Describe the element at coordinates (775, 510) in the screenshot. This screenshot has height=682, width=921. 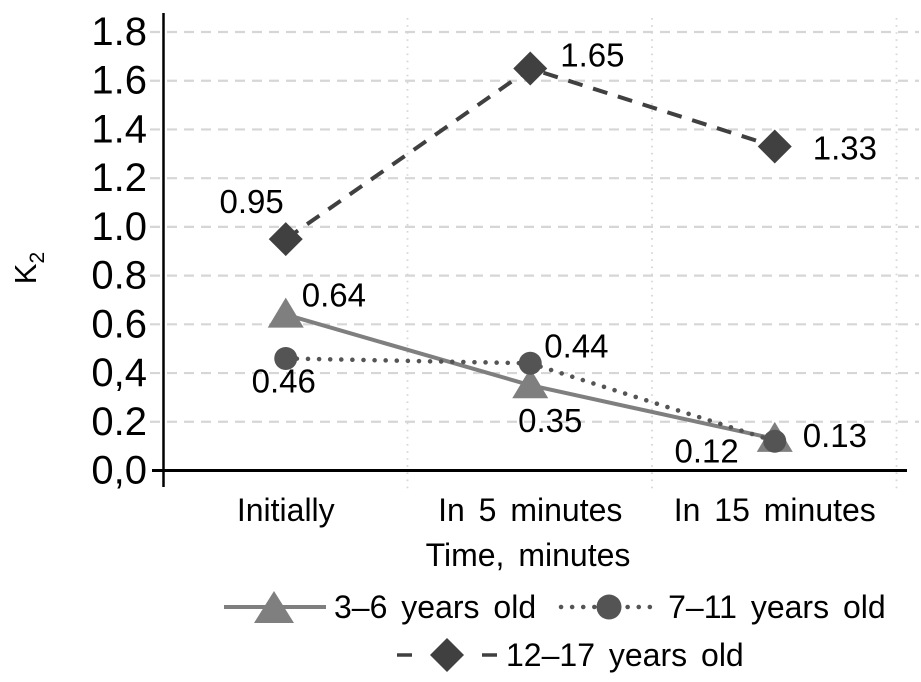
I see `x-tick-label: In 15 minutes` at that location.